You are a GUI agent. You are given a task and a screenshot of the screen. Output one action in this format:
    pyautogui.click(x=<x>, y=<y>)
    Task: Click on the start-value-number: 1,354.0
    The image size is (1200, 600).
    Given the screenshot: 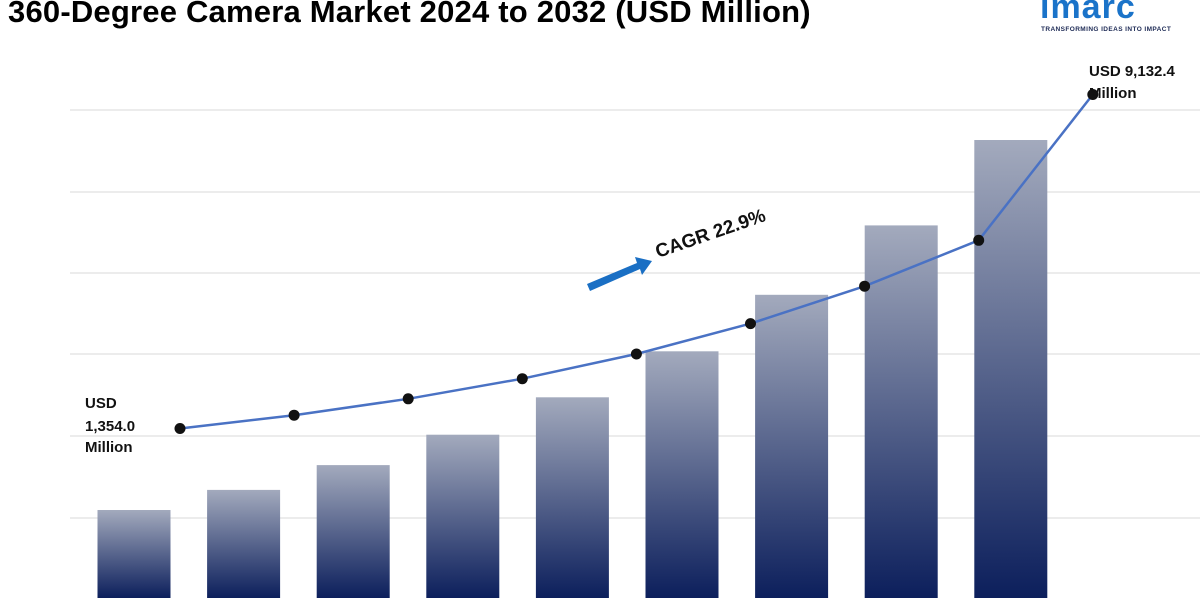 What is the action you would take?
    pyautogui.click(x=110, y=426)
    